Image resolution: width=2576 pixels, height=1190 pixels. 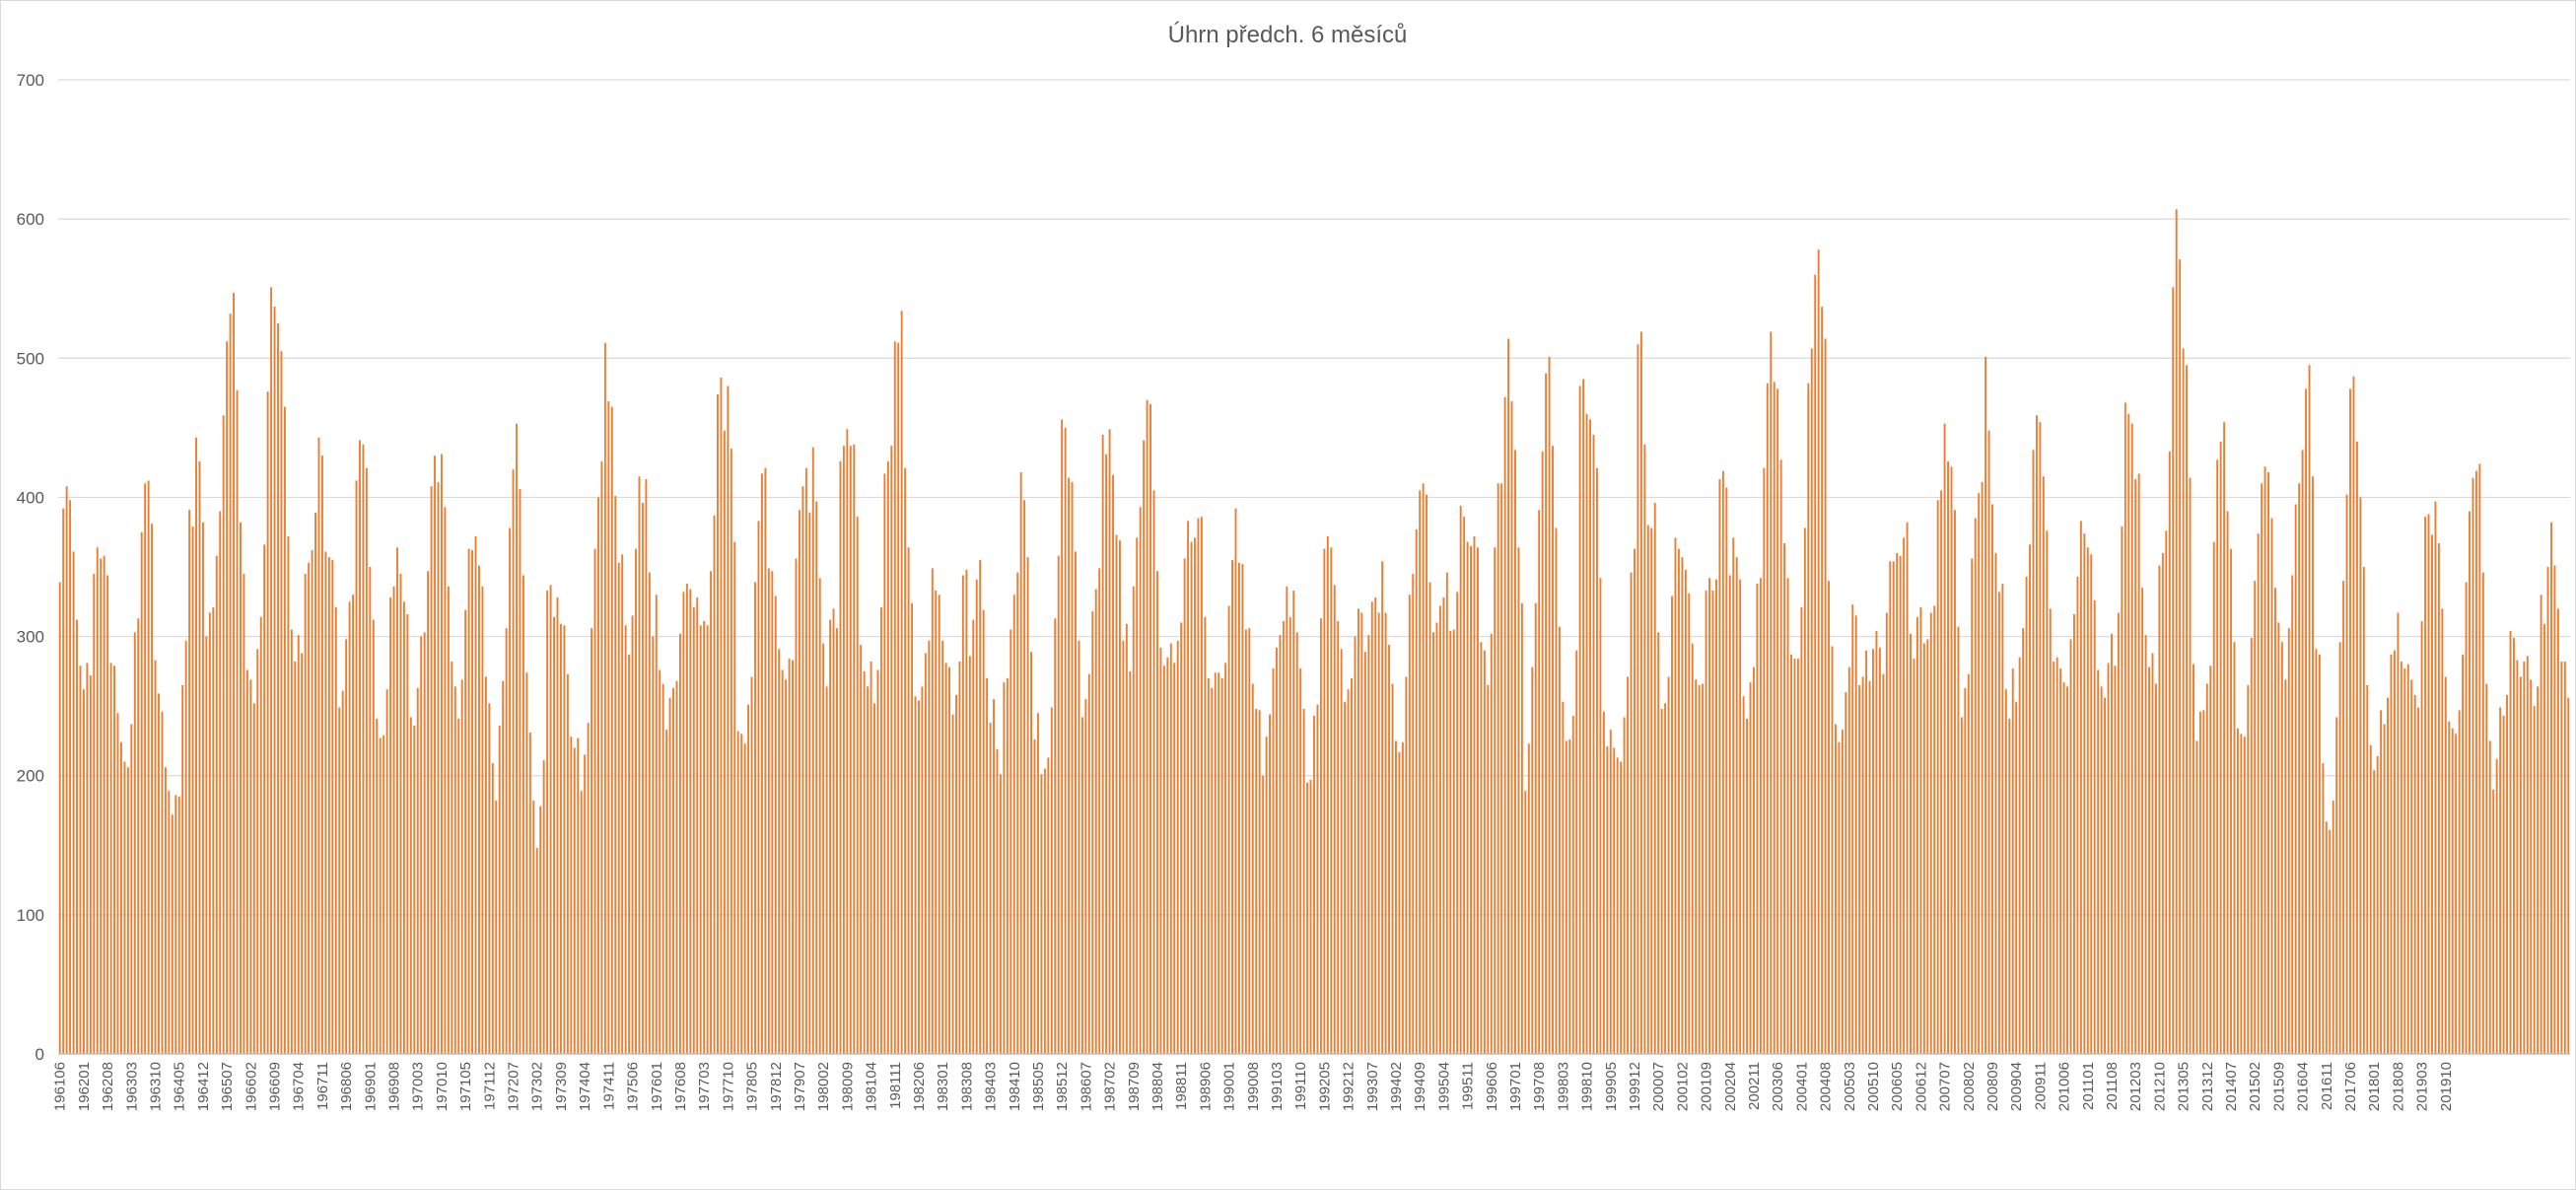 I want to click on x-tick-label: 197812, so click(x=777, y=1086).